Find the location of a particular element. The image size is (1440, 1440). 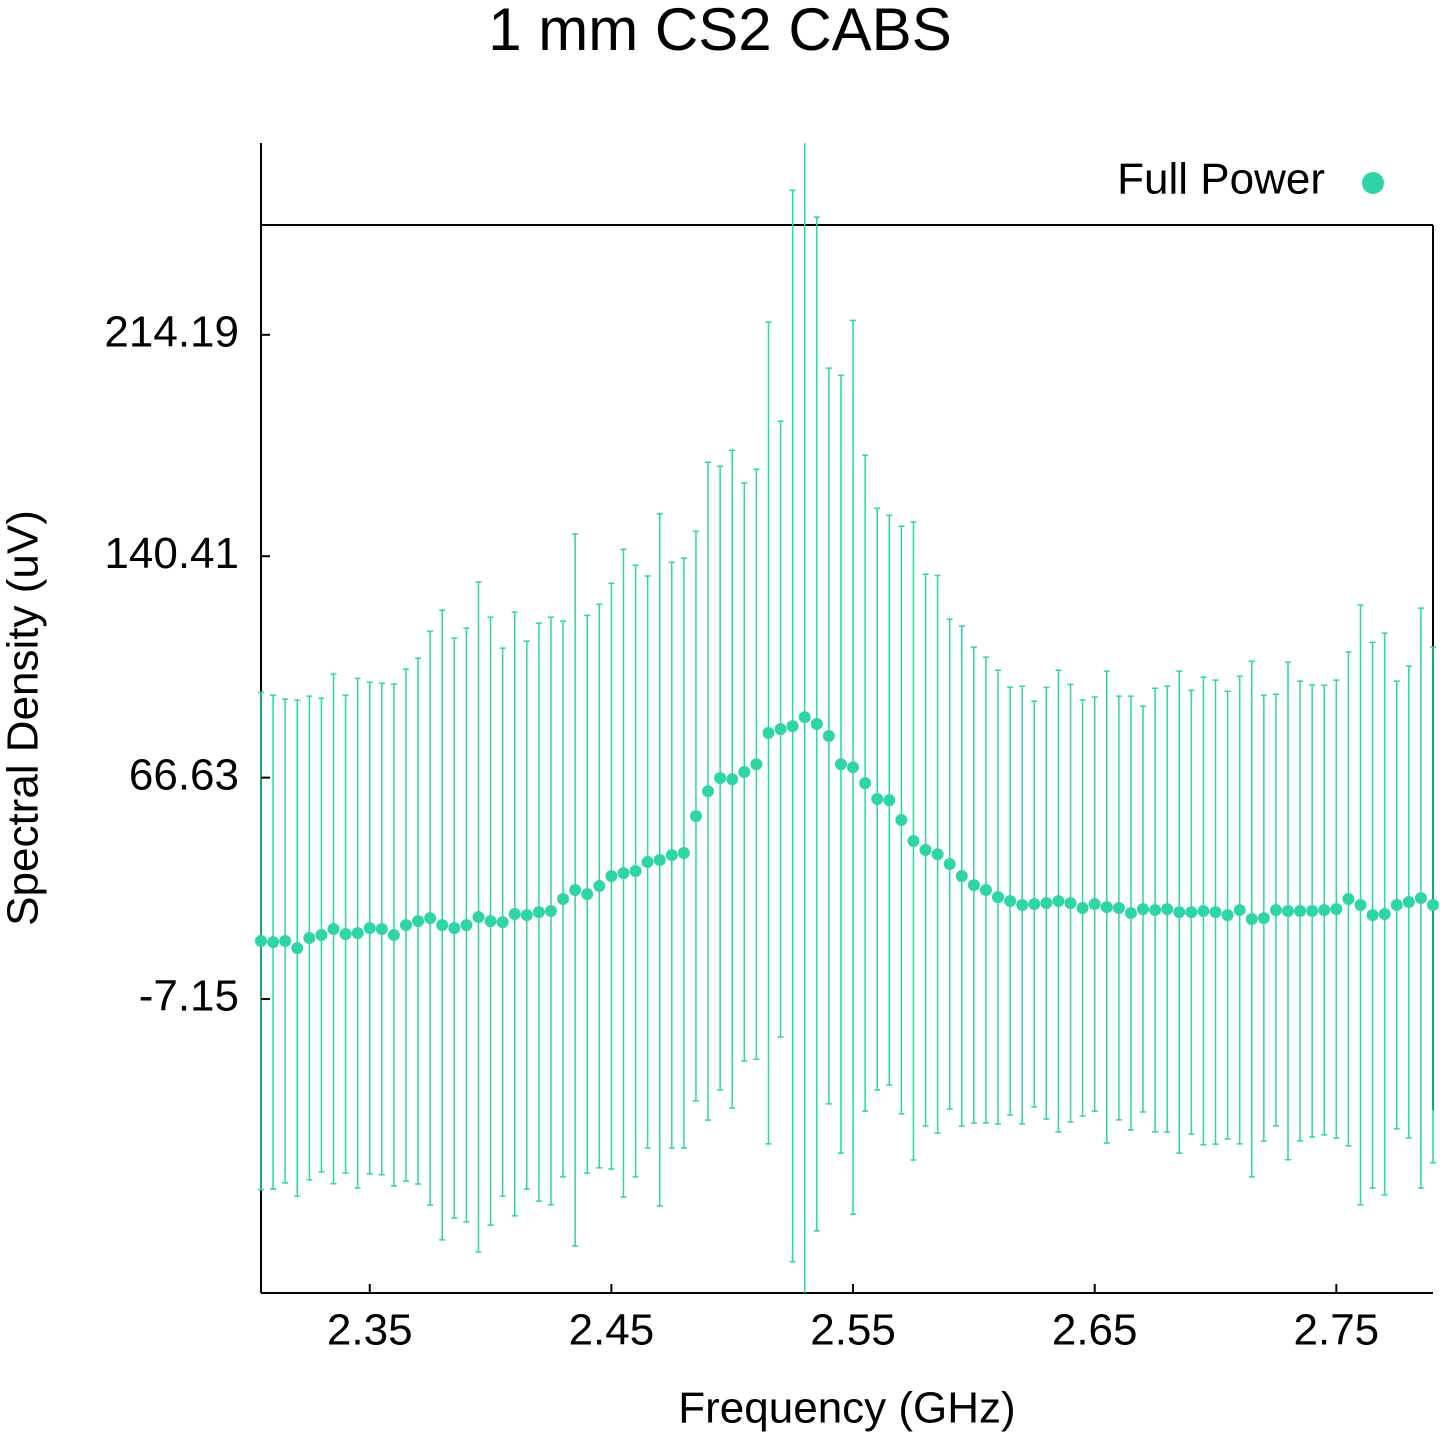

y-axis-label: Spectral Density (uV) is located at coordinates (24, 718).